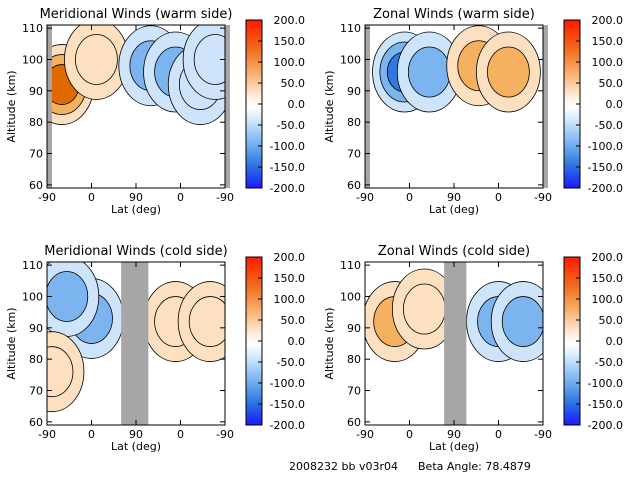 This screenshot has height=480, width=640. I want to click on chart-title: Zonal Winds (warm side), so click(454, 14).